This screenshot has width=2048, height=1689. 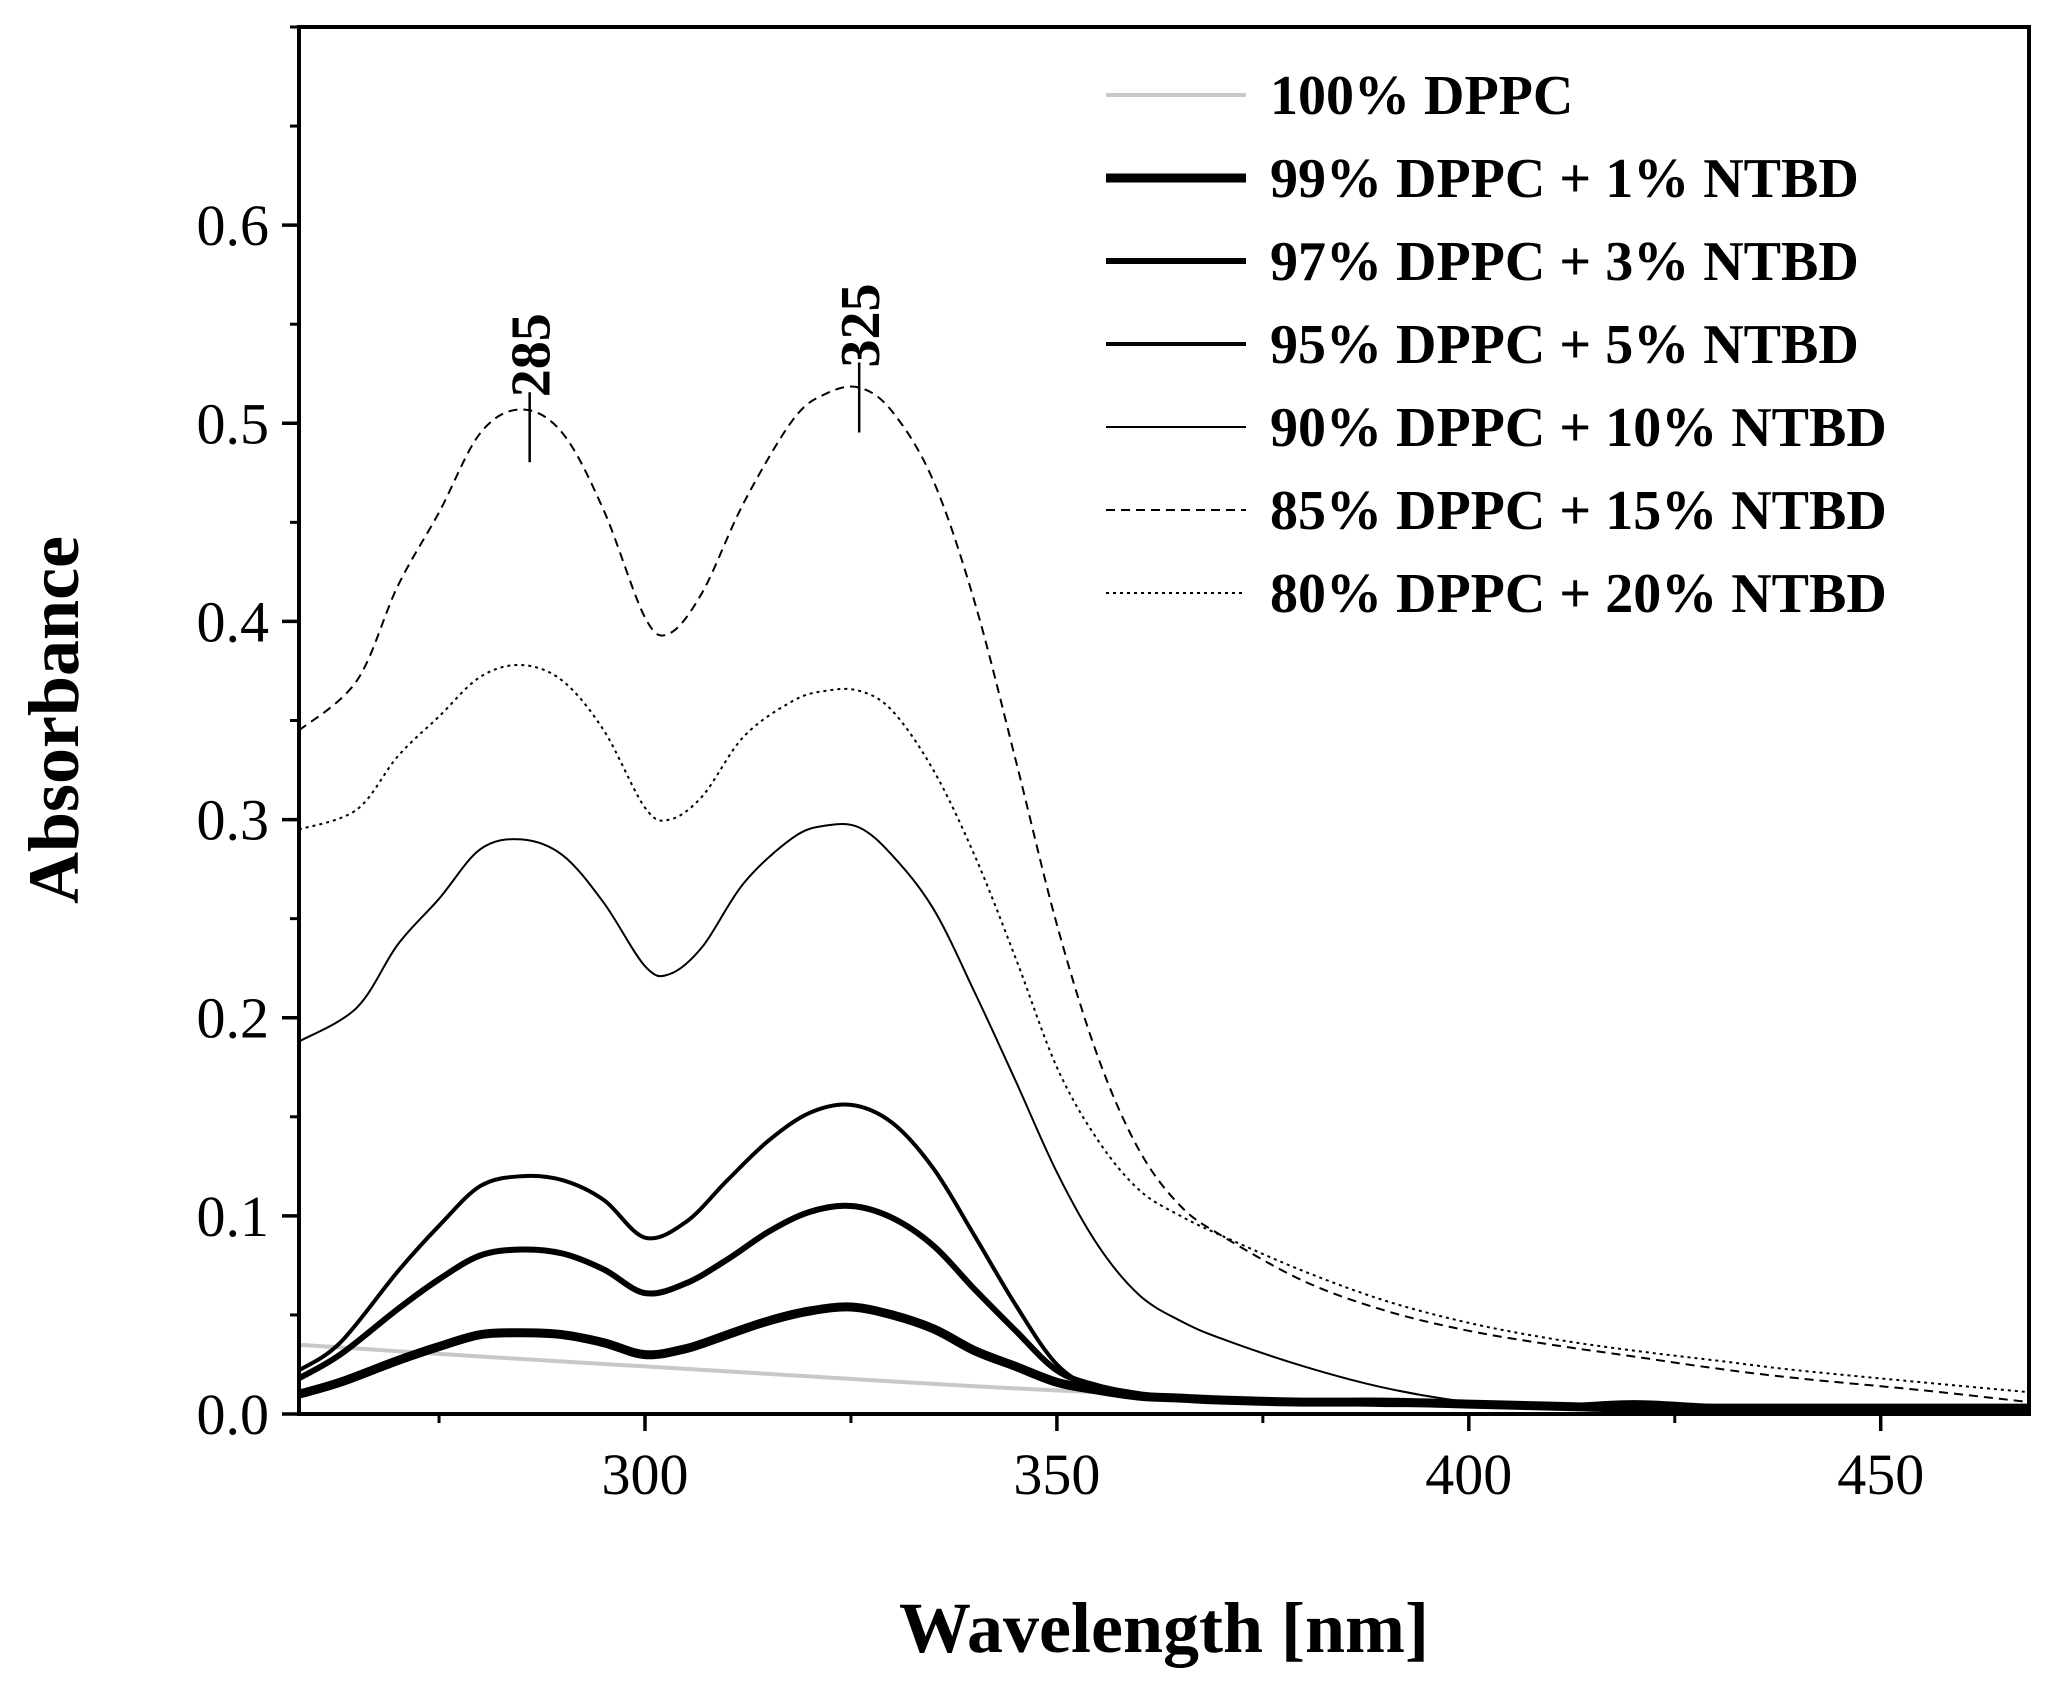 I want to click on legend-label-80-dppc-20-ntbd: 80% DPPC + 20% NTBD, so click(x=1578, y=594).